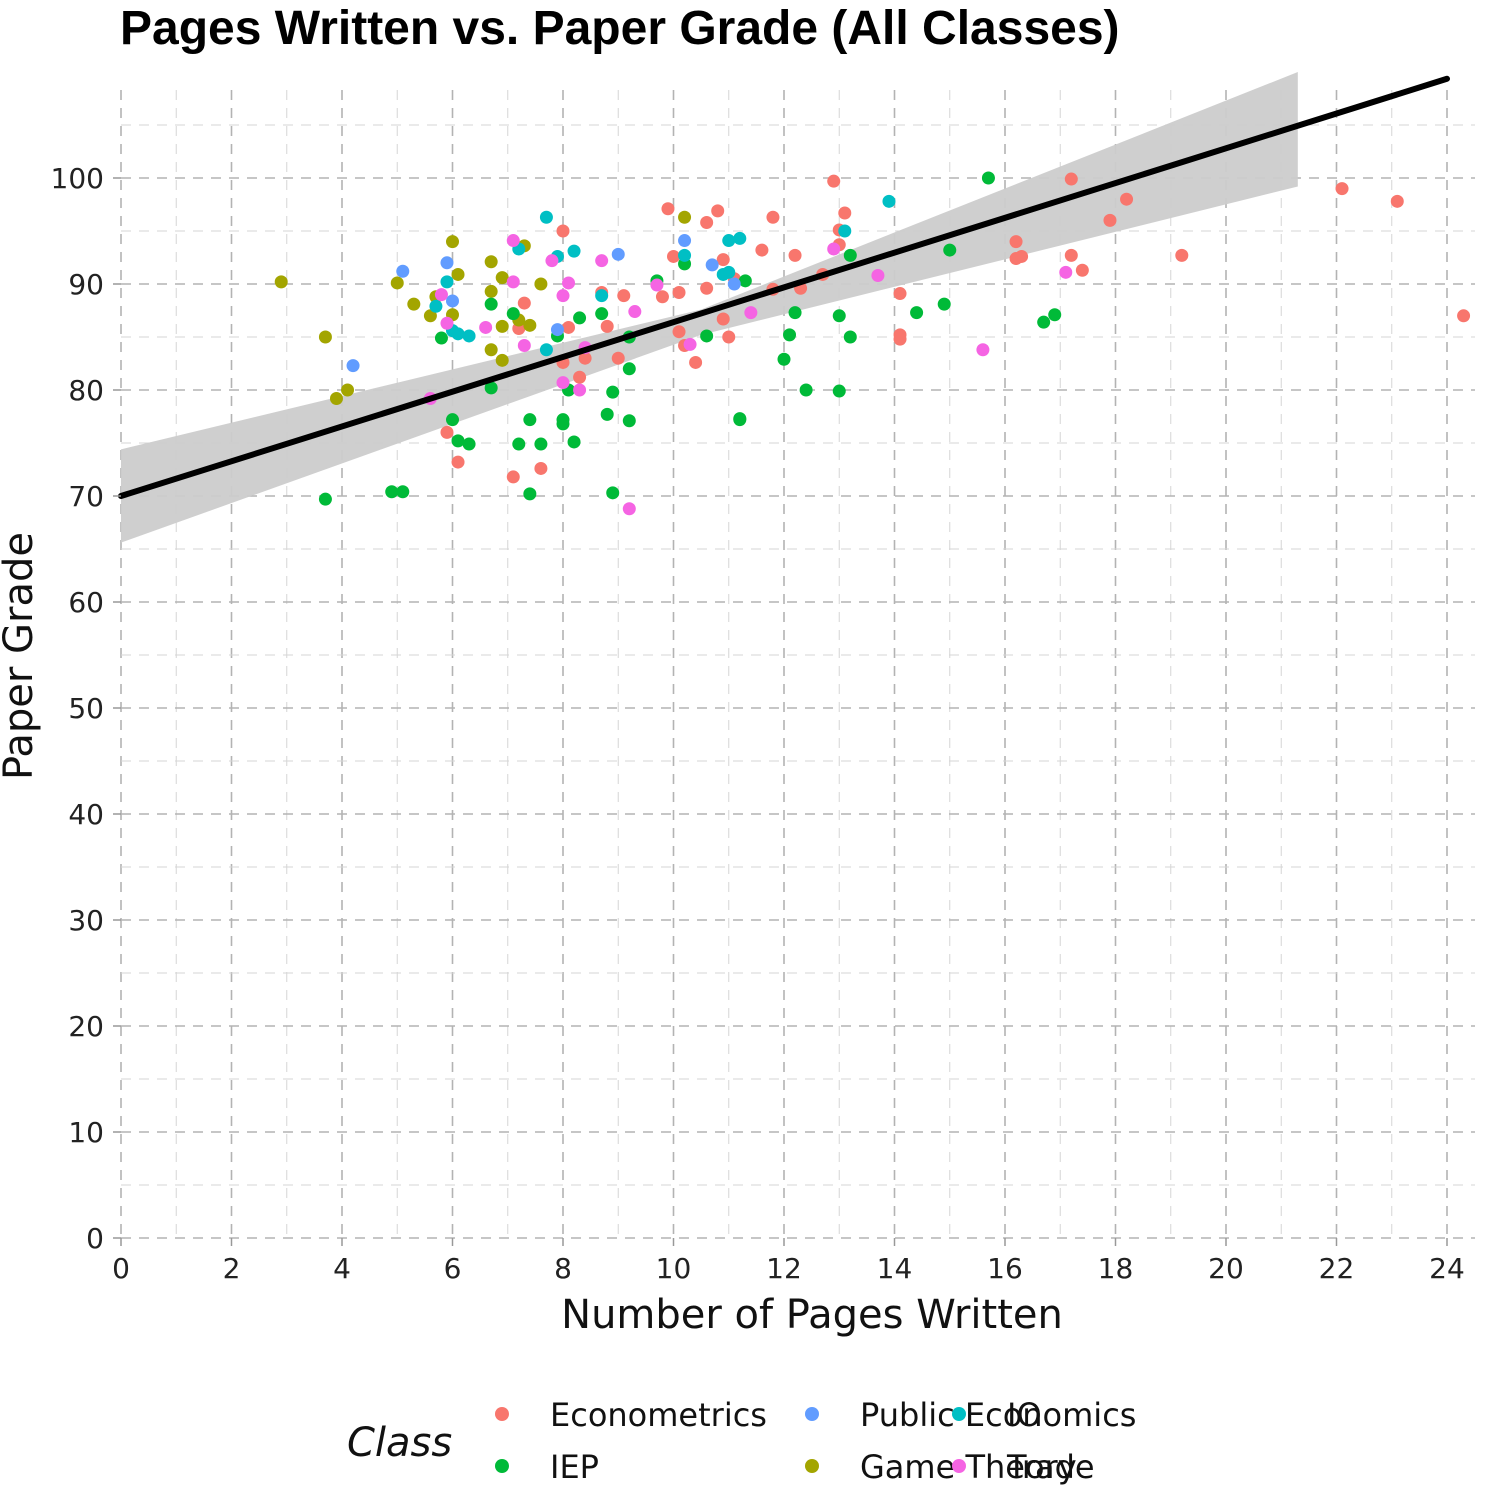 The height and width of the screenshot is (1512, 1512). What do you see at coordinates (502, 1414) in the screenshot?
I see `legend-key-econometrics` at bounding box center [502, 1414].